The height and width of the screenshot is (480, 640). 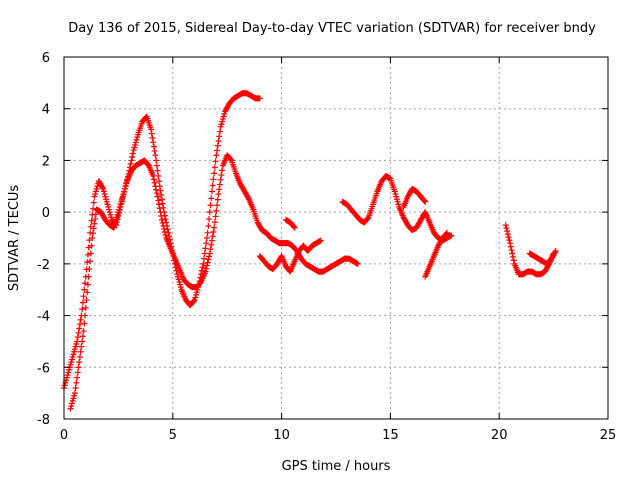 What do you see at coordinates (542, 257) in the screenshot?
I see `series-trace-i` at bounding box center [542, 257].